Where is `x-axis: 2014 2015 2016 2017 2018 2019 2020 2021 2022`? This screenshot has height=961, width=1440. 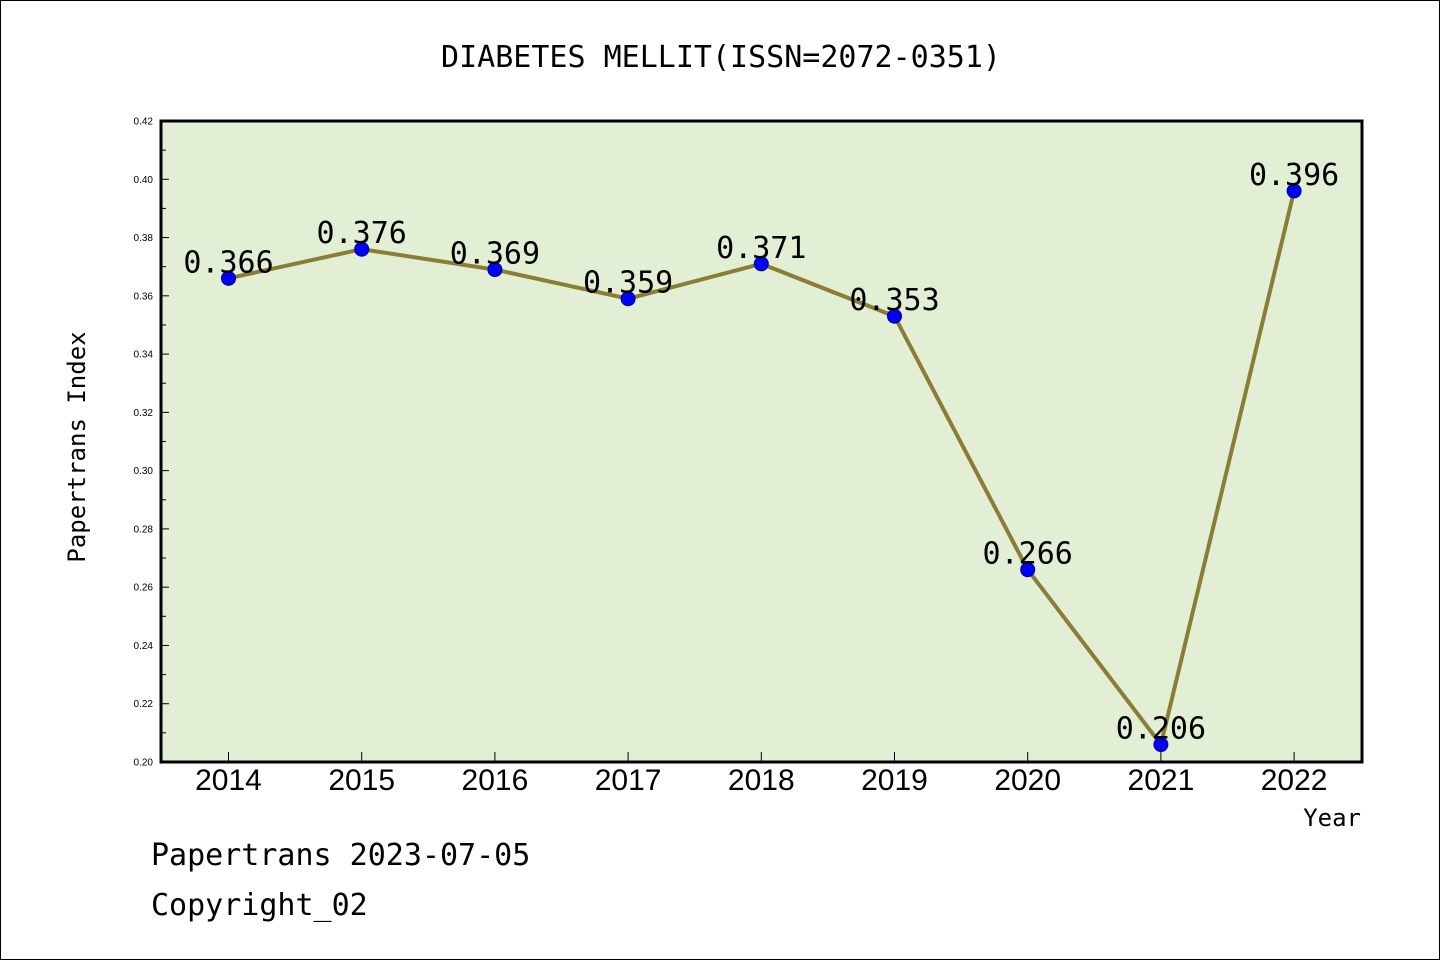
x-axis: 2014 2015 2016 2017 2018 2019 2020 2021 2022 is located at coordinates (761, 774).